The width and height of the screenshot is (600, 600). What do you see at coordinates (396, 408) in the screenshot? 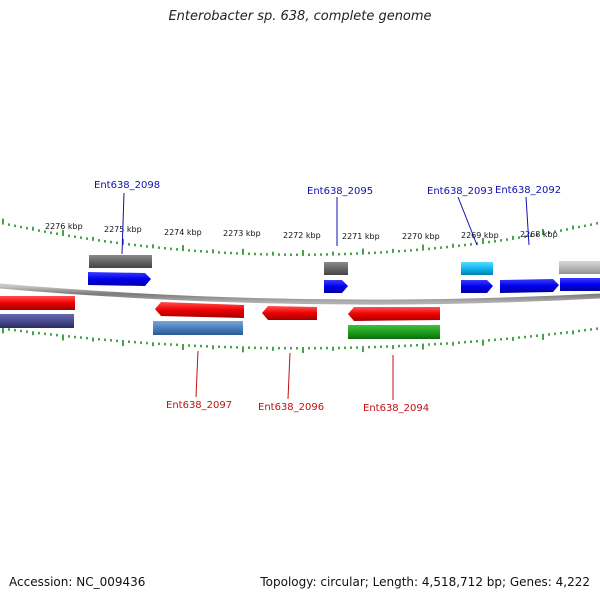
I see `gene-label-2094: Ent638_2094` at bounding box center [396, 408].